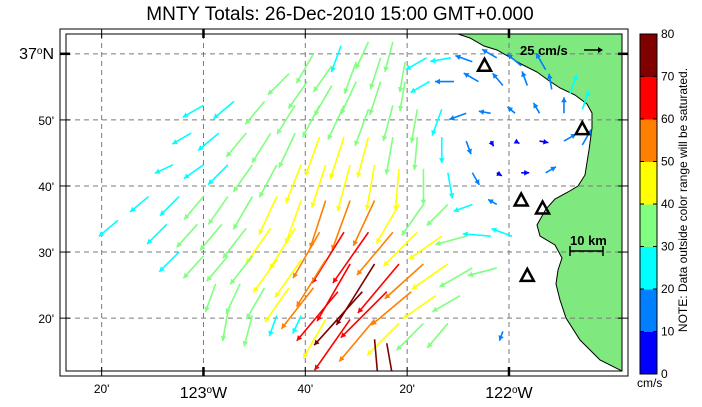 Image resolution: width=702 pixels, height=407 pixels. I want to click on colorbar-tick-label: 60, so click(668, 119).